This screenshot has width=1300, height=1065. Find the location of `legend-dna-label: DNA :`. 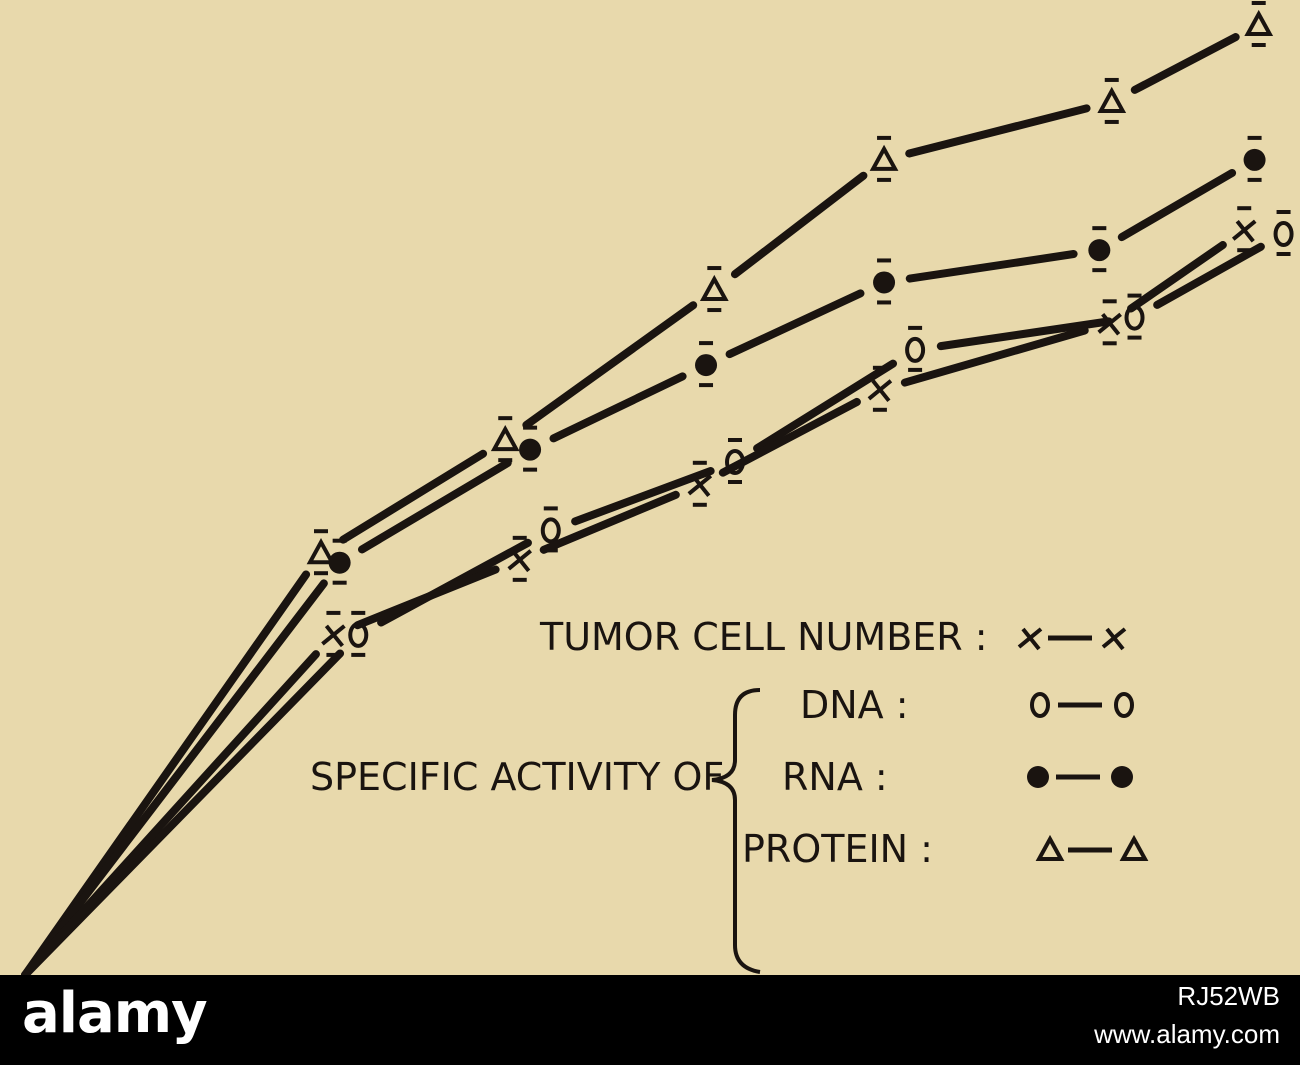

legend-dna-label: DNA : is located at coordinates (854, 705).